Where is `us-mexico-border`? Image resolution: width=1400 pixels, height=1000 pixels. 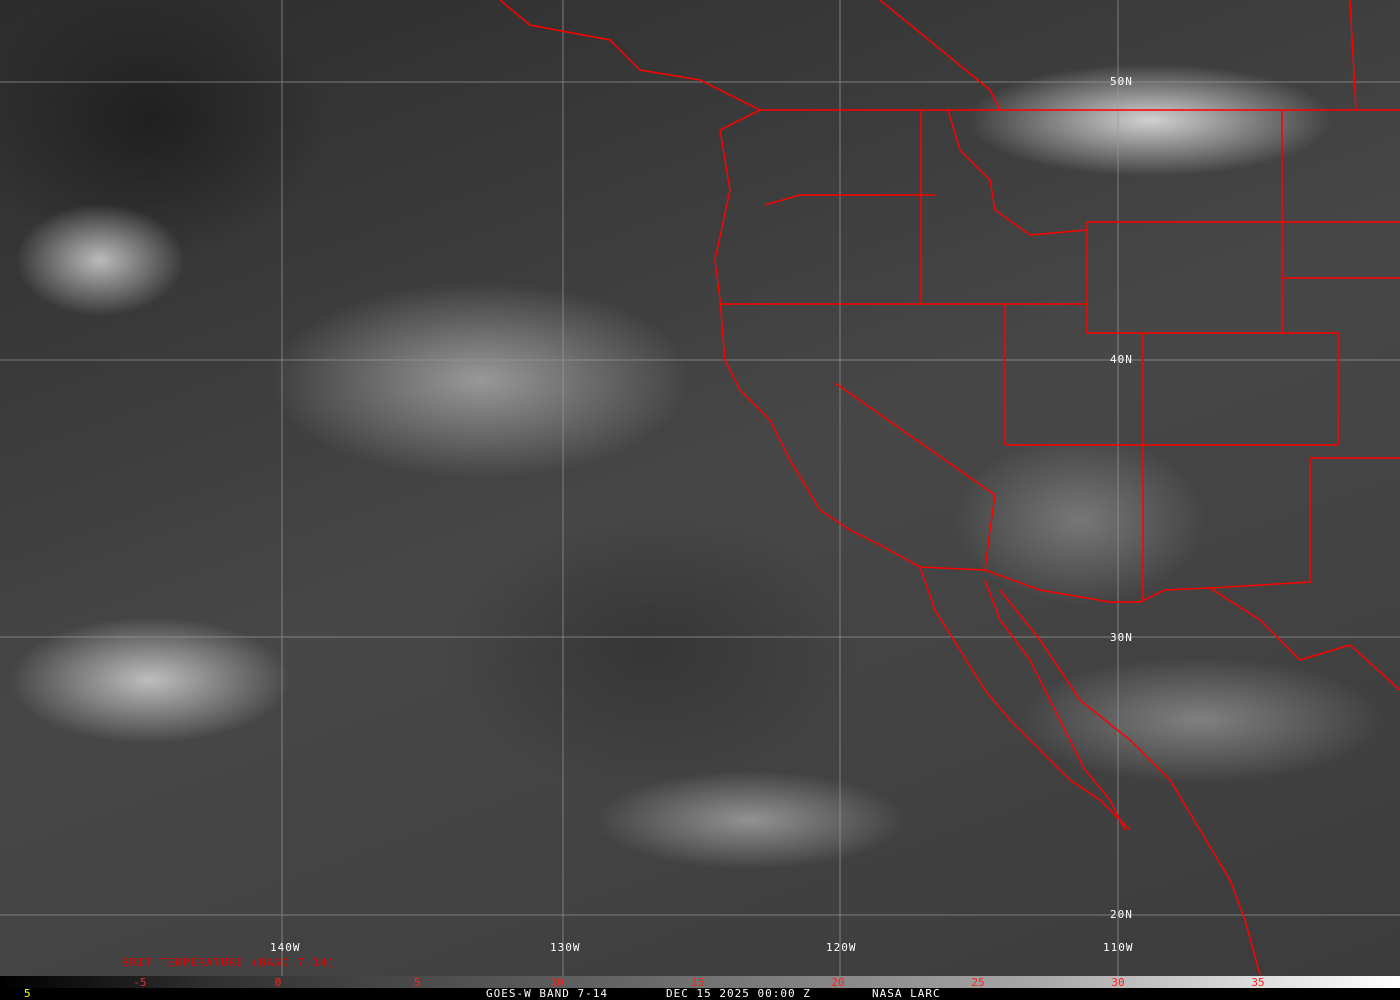 us-mexico-border is located at coordinates (1159, 628).